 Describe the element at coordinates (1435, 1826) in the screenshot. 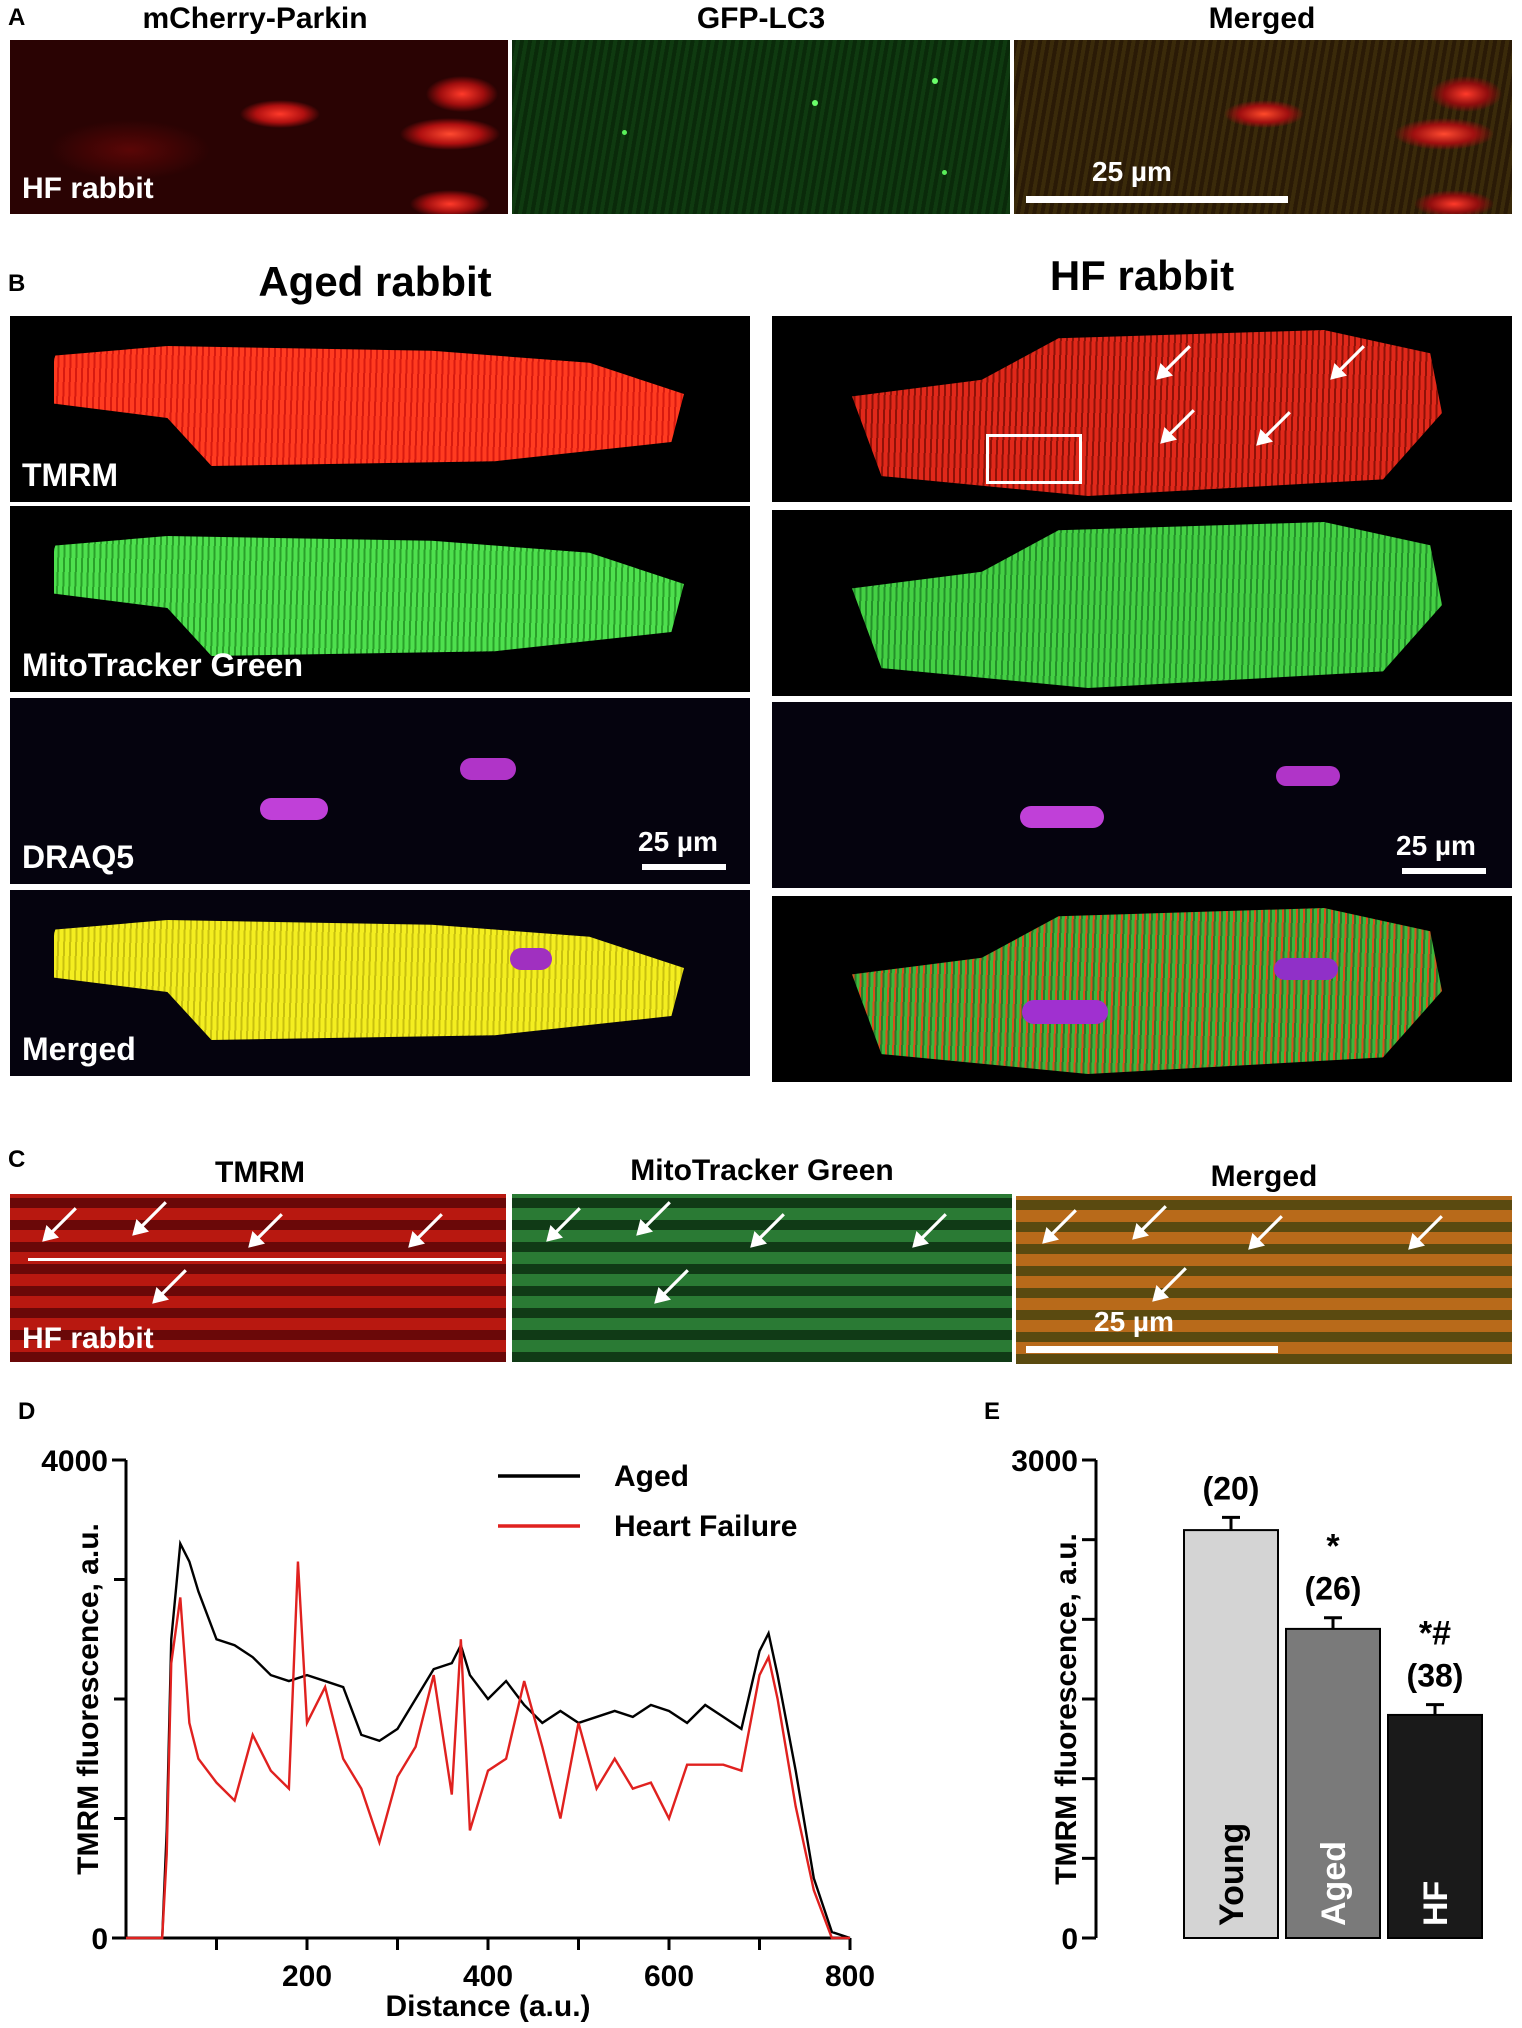

I see `bar-hf` at that location.